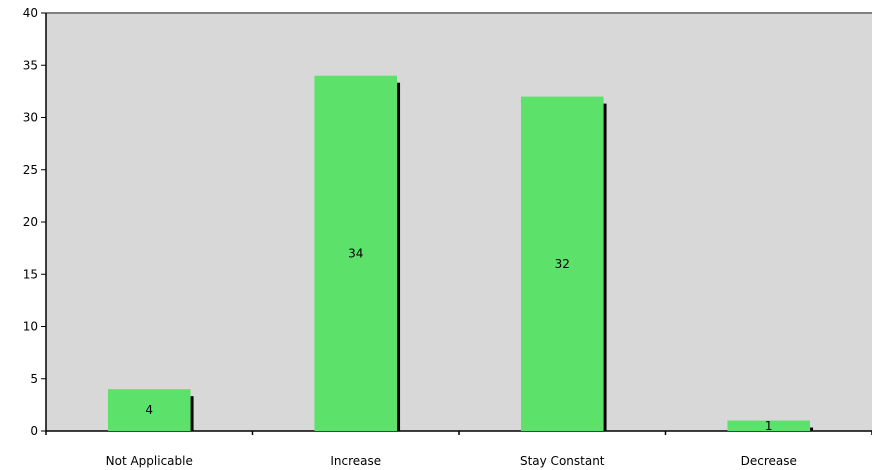 Image resolution: width=872 pixels, height=470 pixels. I want to click on y-tick-label: 40, so click(30, 13).